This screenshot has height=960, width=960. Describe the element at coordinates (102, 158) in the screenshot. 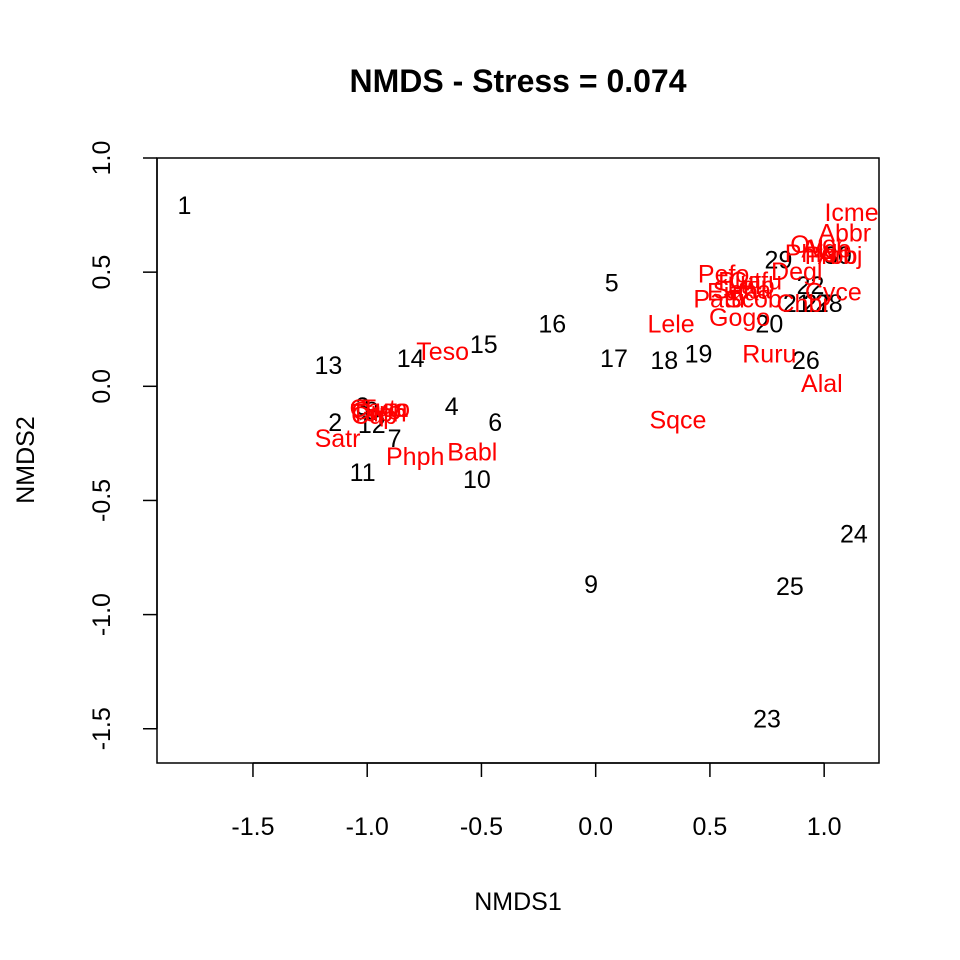

I see `y-tick-label: 1.0` at that location.